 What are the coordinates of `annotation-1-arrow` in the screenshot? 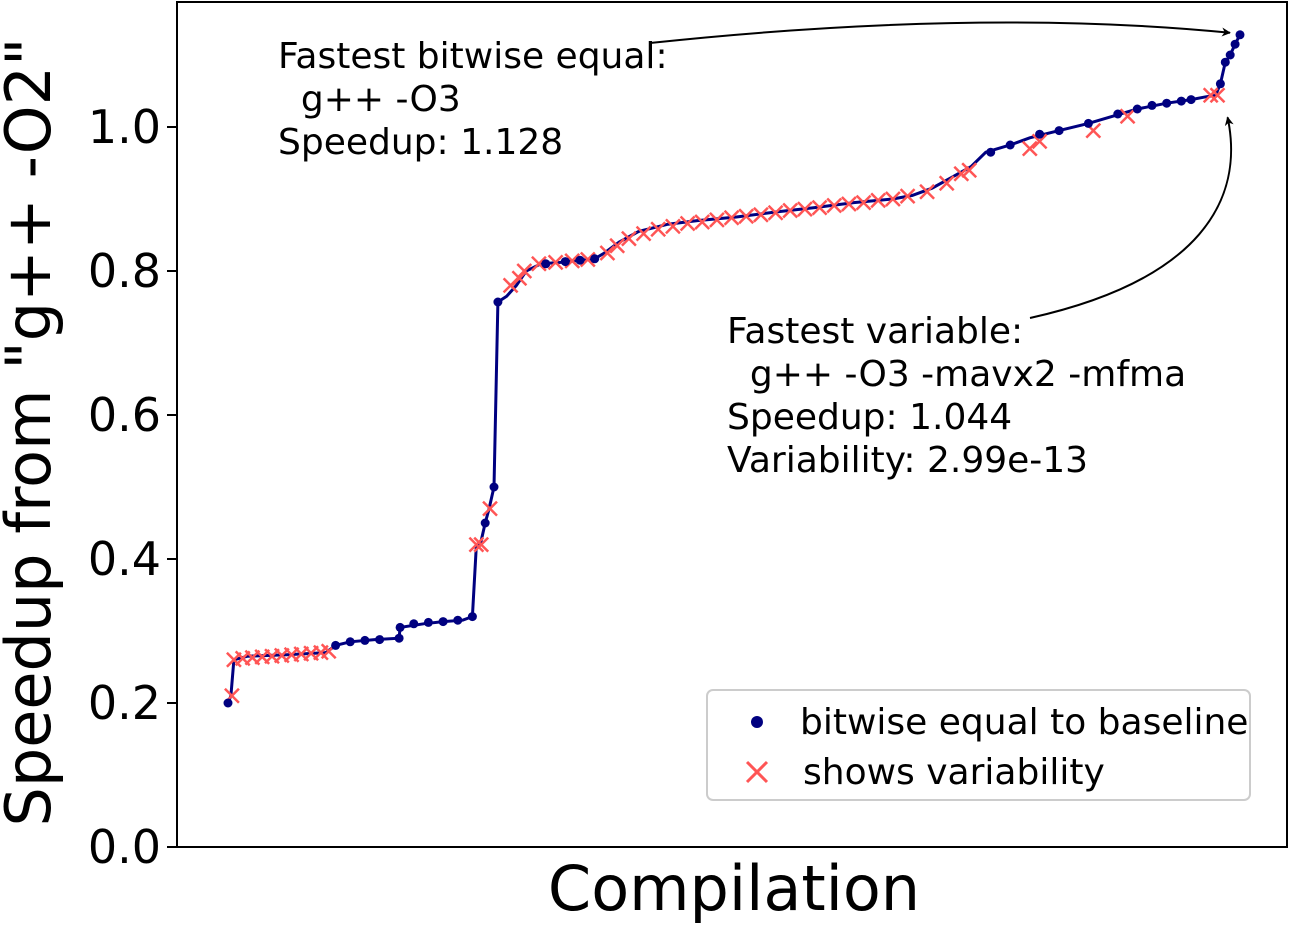 It's located at (940, 32).